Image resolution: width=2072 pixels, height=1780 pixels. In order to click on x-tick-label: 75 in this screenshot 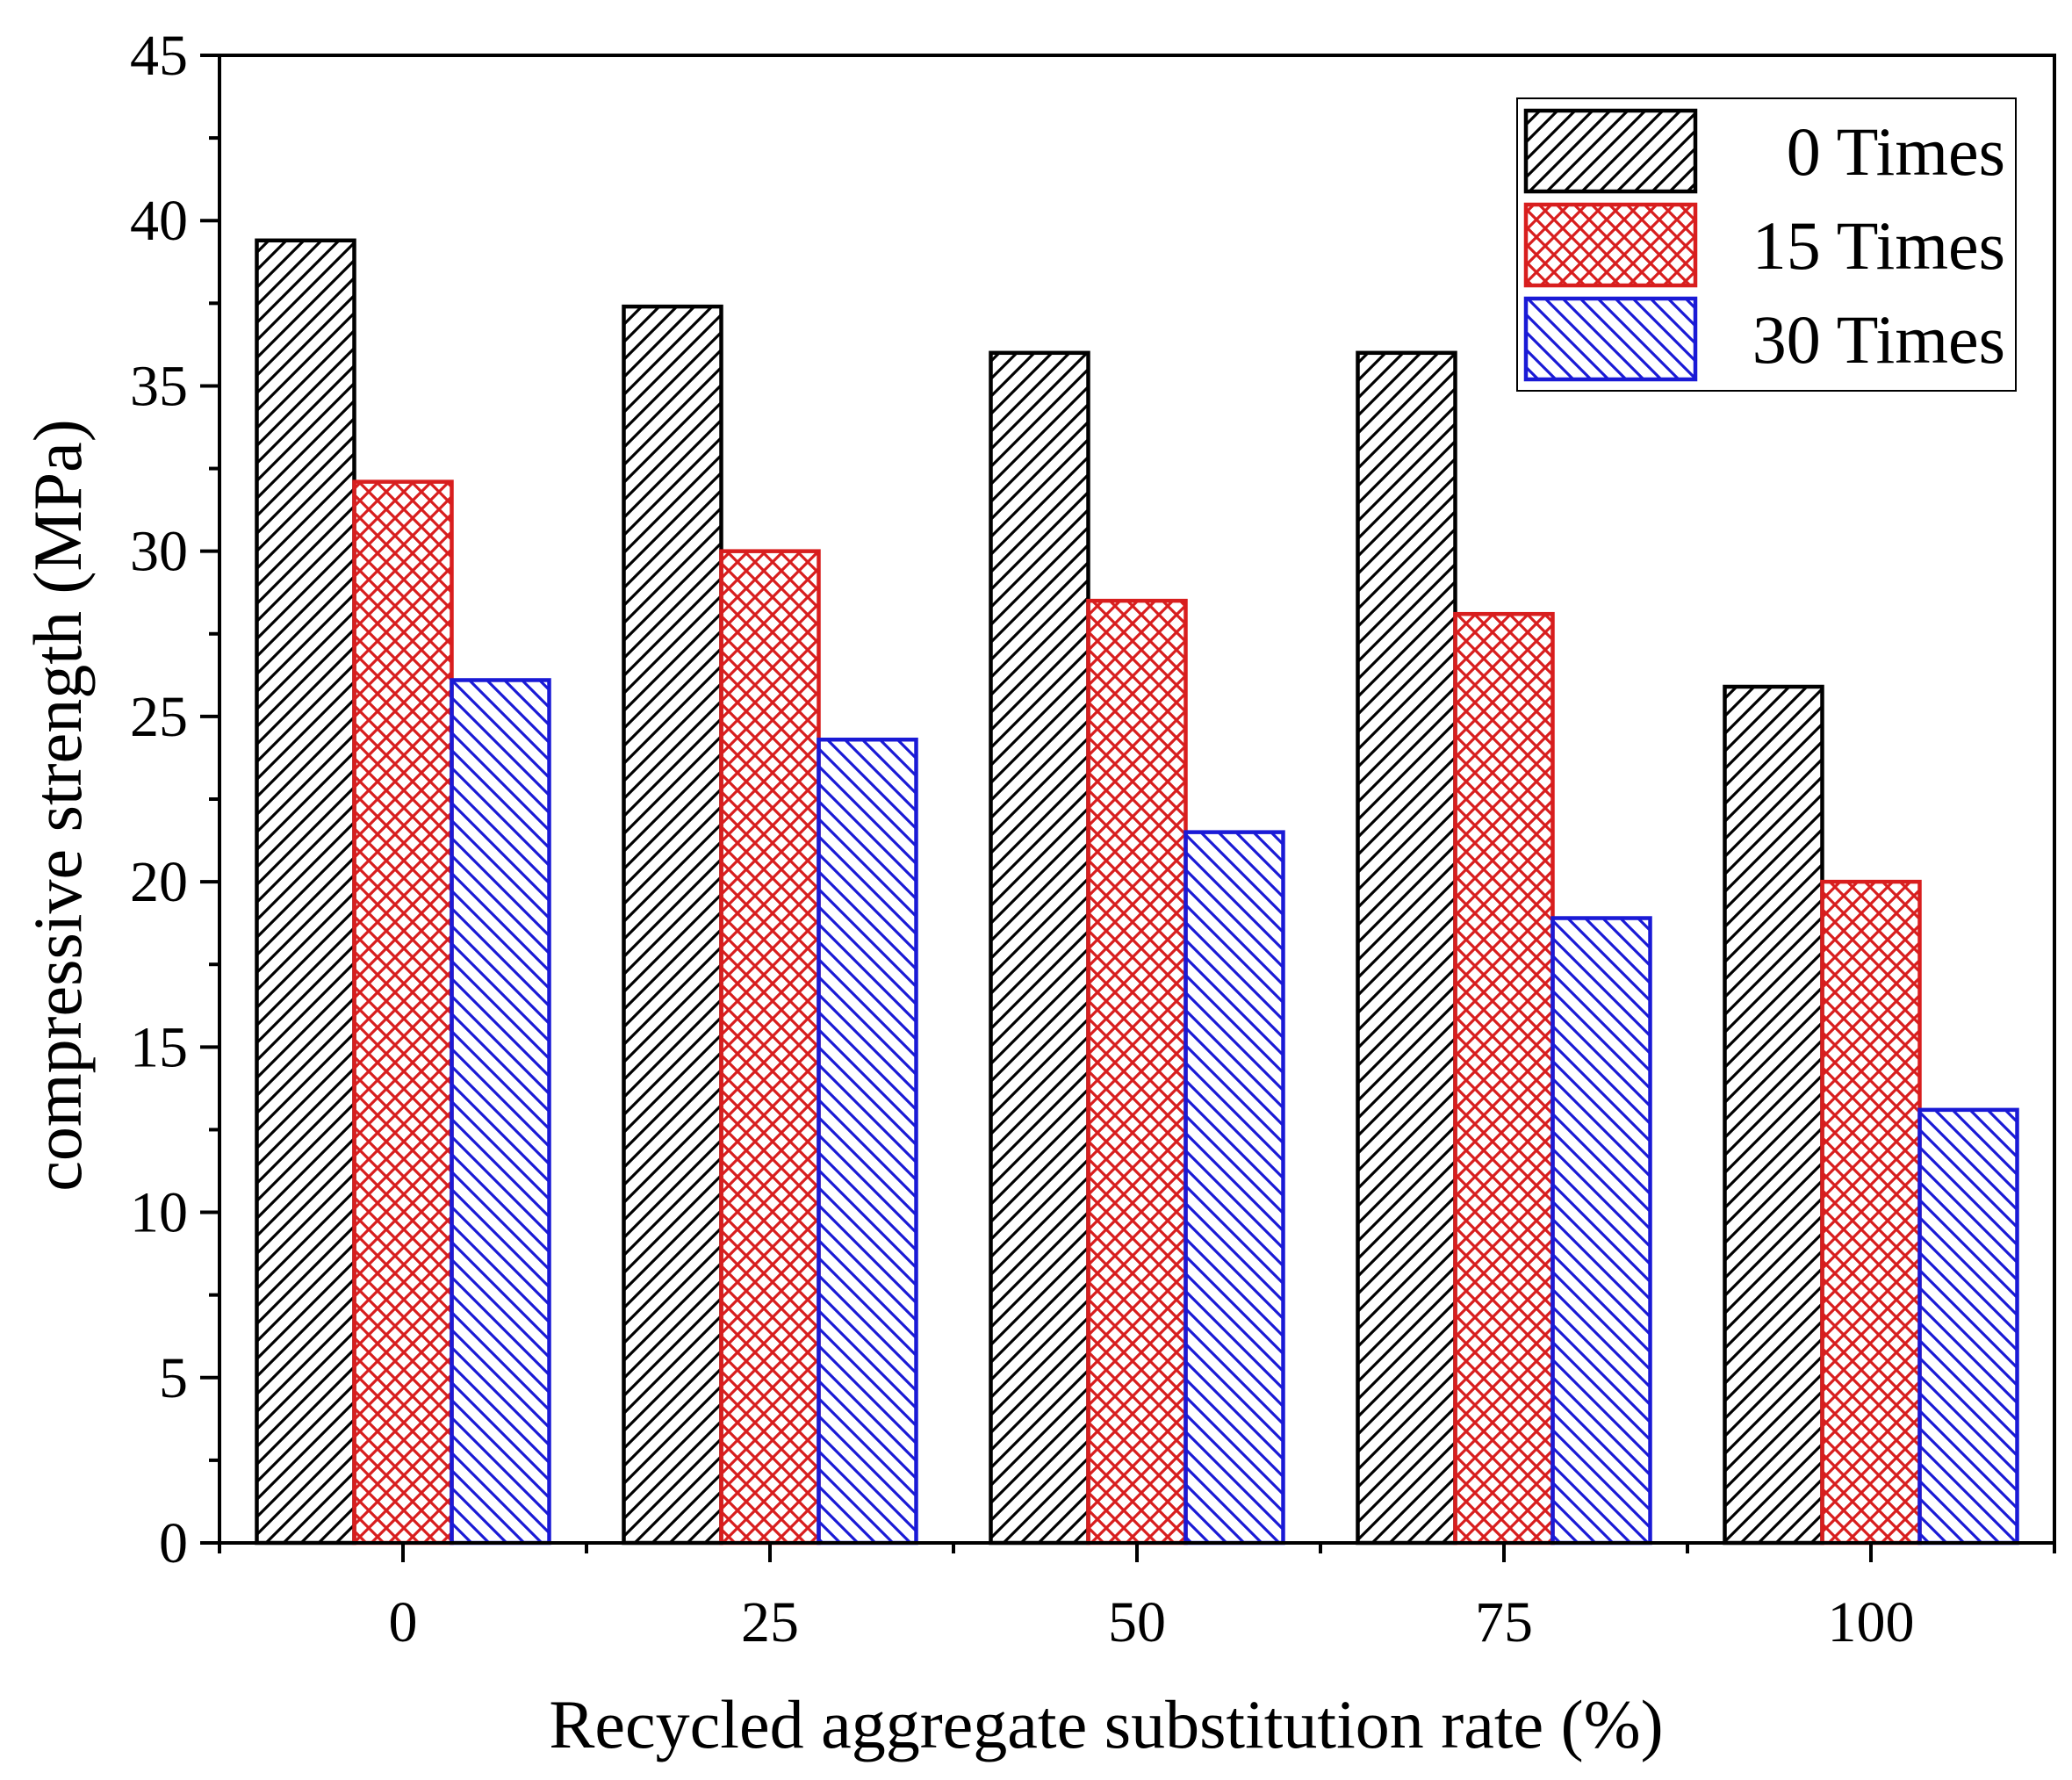, I will do `click(1504, 1622)`.